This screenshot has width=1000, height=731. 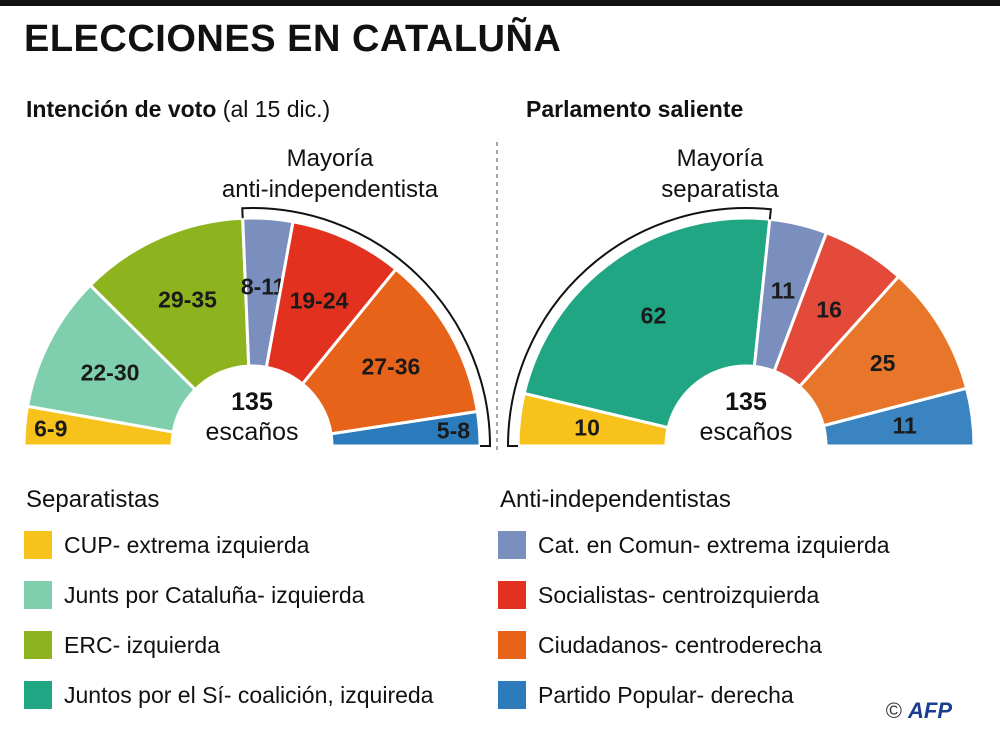 I want to click on legend-party-name: Cat. en Comun, so click(x=615, y=544).